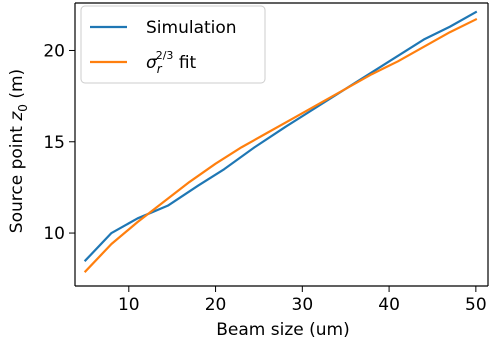 Image resolution: width=493 pixels, height=347 pixels. I want to click on x-tick-label: 20, so click(216, 305).